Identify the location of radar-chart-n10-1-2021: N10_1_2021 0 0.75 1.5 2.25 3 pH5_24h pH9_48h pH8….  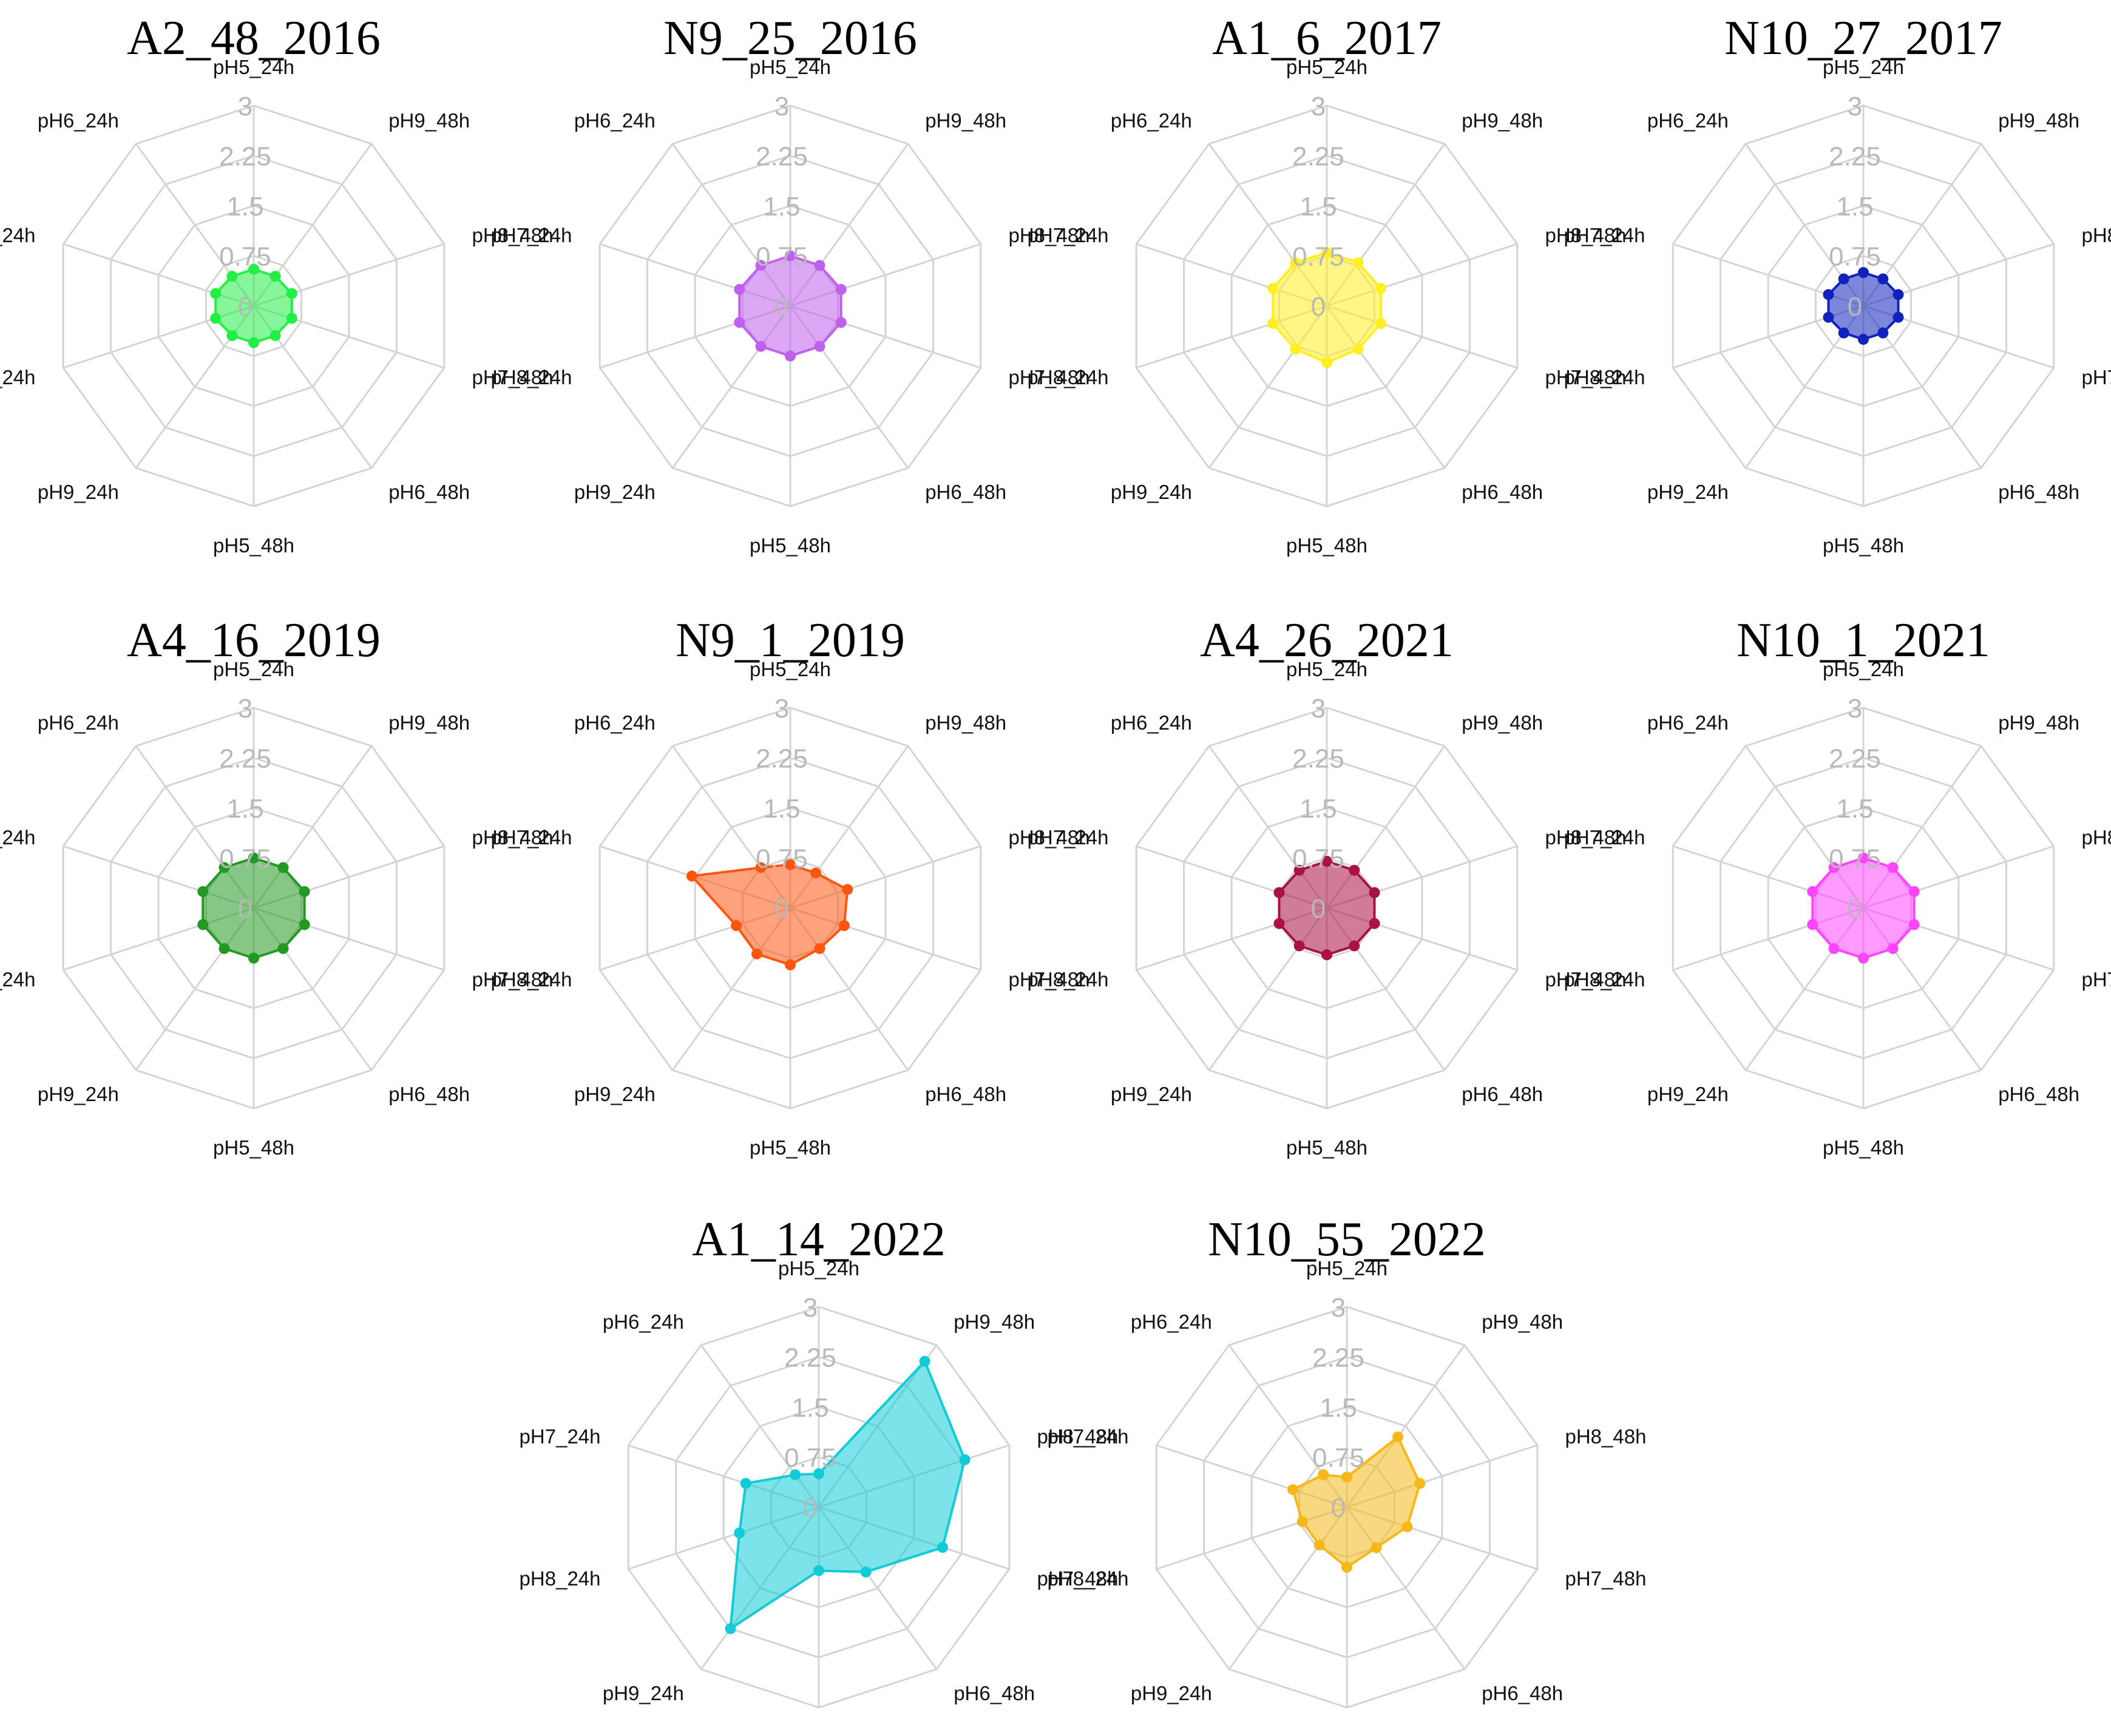
(1837, 886).